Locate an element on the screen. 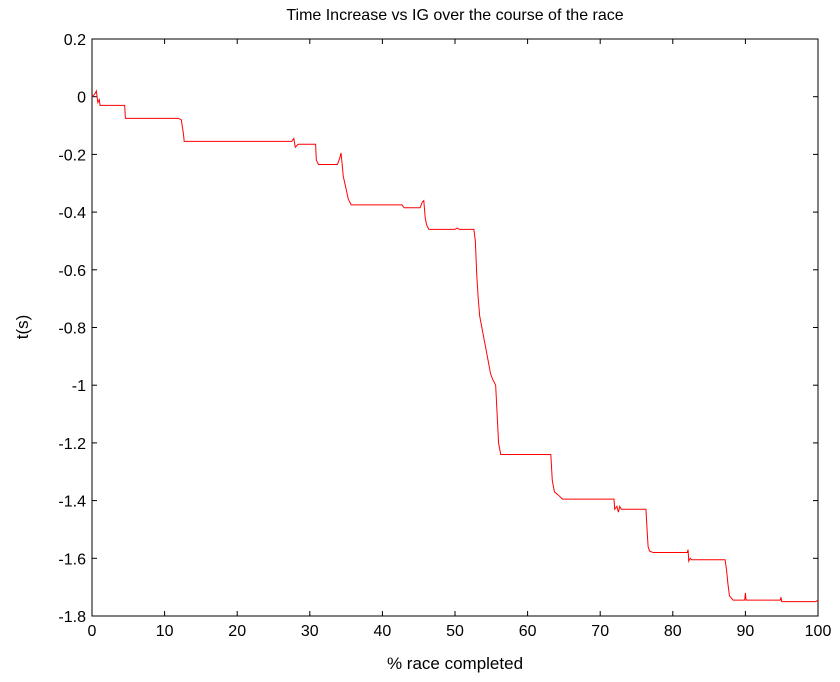  x-tick-label: 60 is located at coordinates (528, 631).